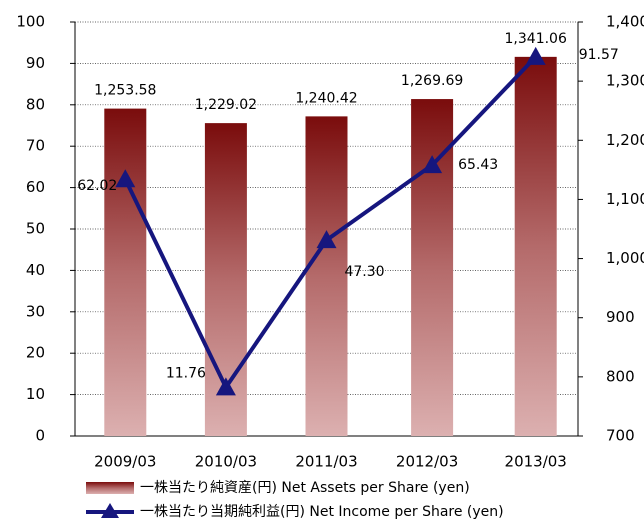  I want to click on x-tick-label: 2009/03, so click(125, 462).